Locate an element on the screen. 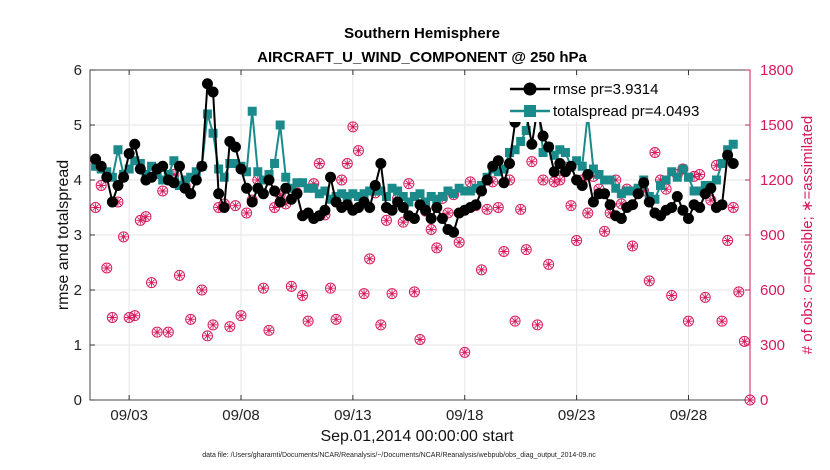 This screenshot has height=470, width=830. y2-tick-label: 300 is located at coordinates (772, 345).